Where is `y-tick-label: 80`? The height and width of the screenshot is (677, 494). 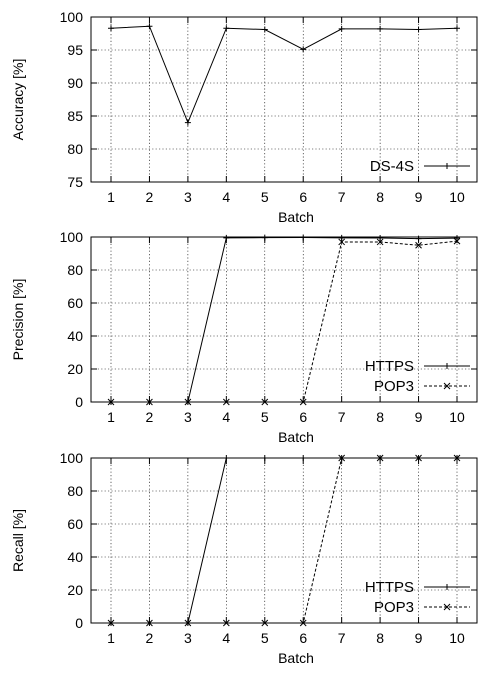
y-tick-label: 80 is located at coordinates (75, 149).